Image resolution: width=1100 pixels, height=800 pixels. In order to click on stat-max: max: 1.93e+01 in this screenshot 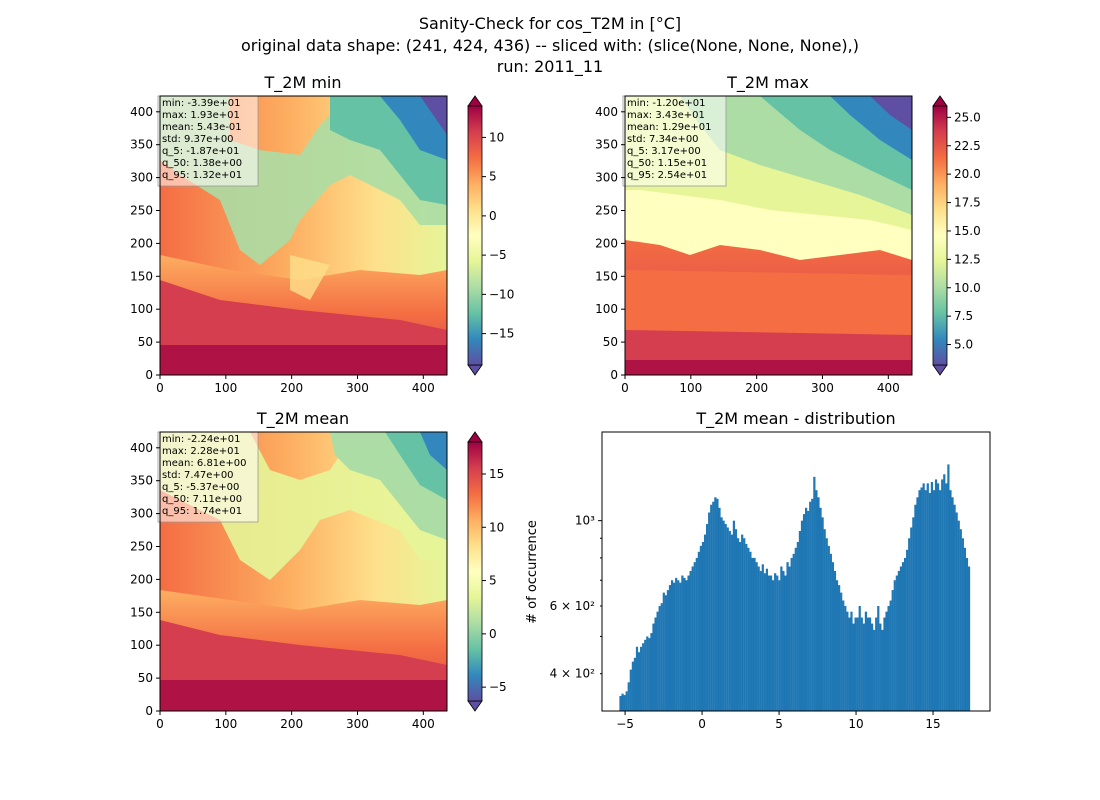, I will do `click(201, 115)`.